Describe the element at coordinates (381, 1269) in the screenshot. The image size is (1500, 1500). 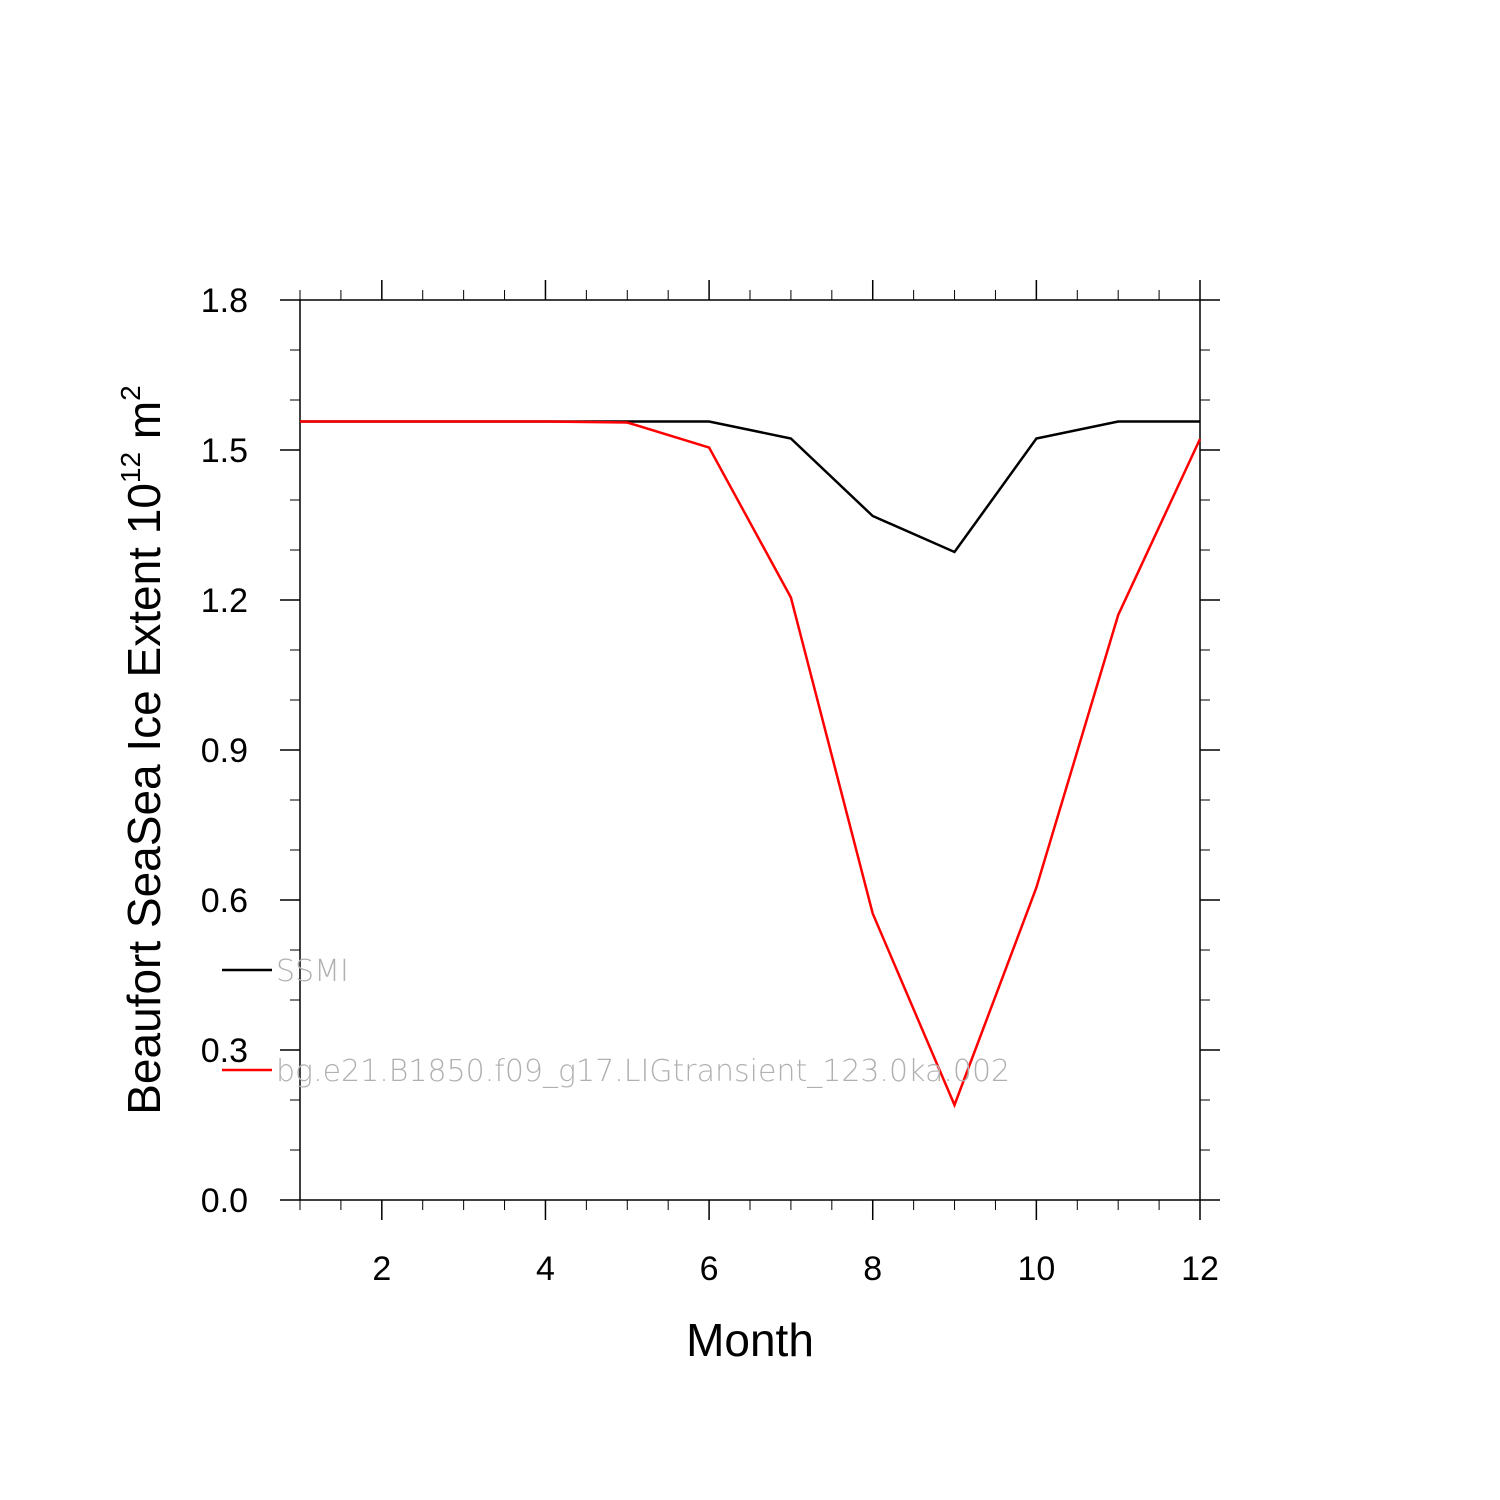
I see `x-tick-label: 2` at that location.